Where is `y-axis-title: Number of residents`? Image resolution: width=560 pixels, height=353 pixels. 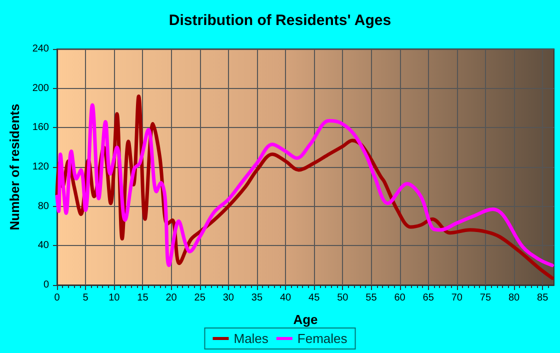 y-axis-title: Number of residents is located at coordinates (14, 167).